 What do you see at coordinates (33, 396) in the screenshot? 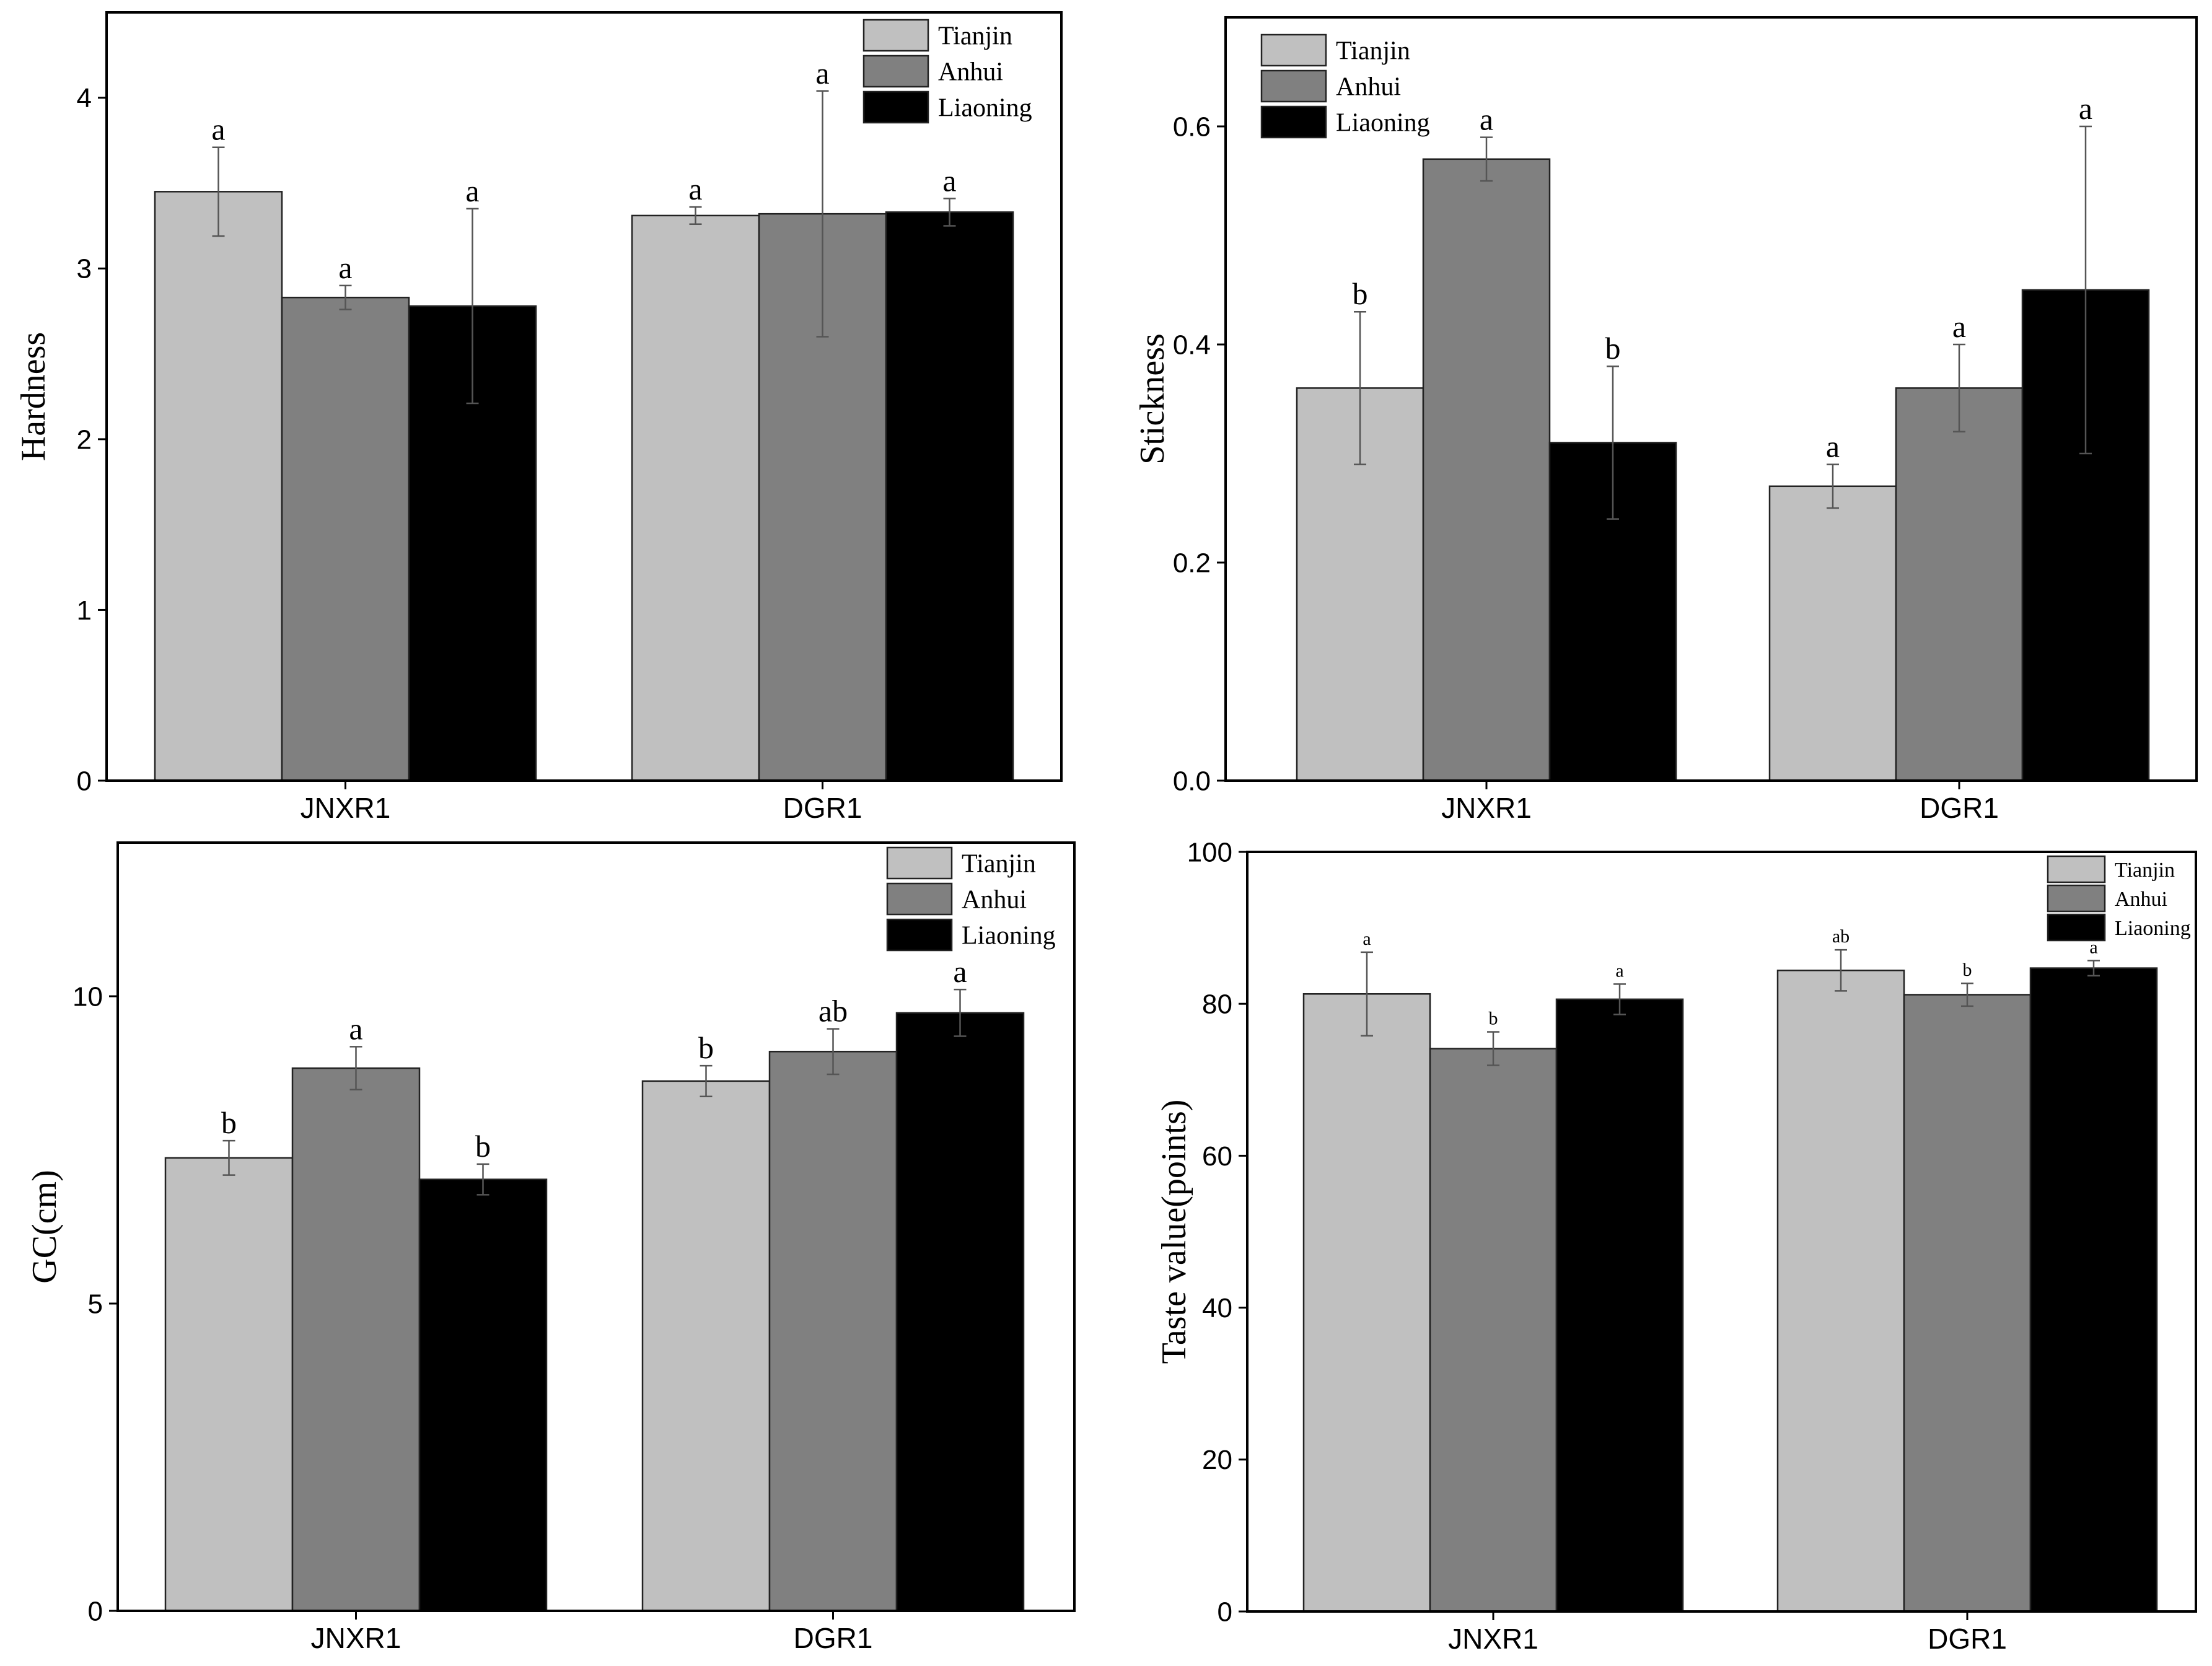
I see `y-axis-label: Hardness` at bounding box center [33, 396].